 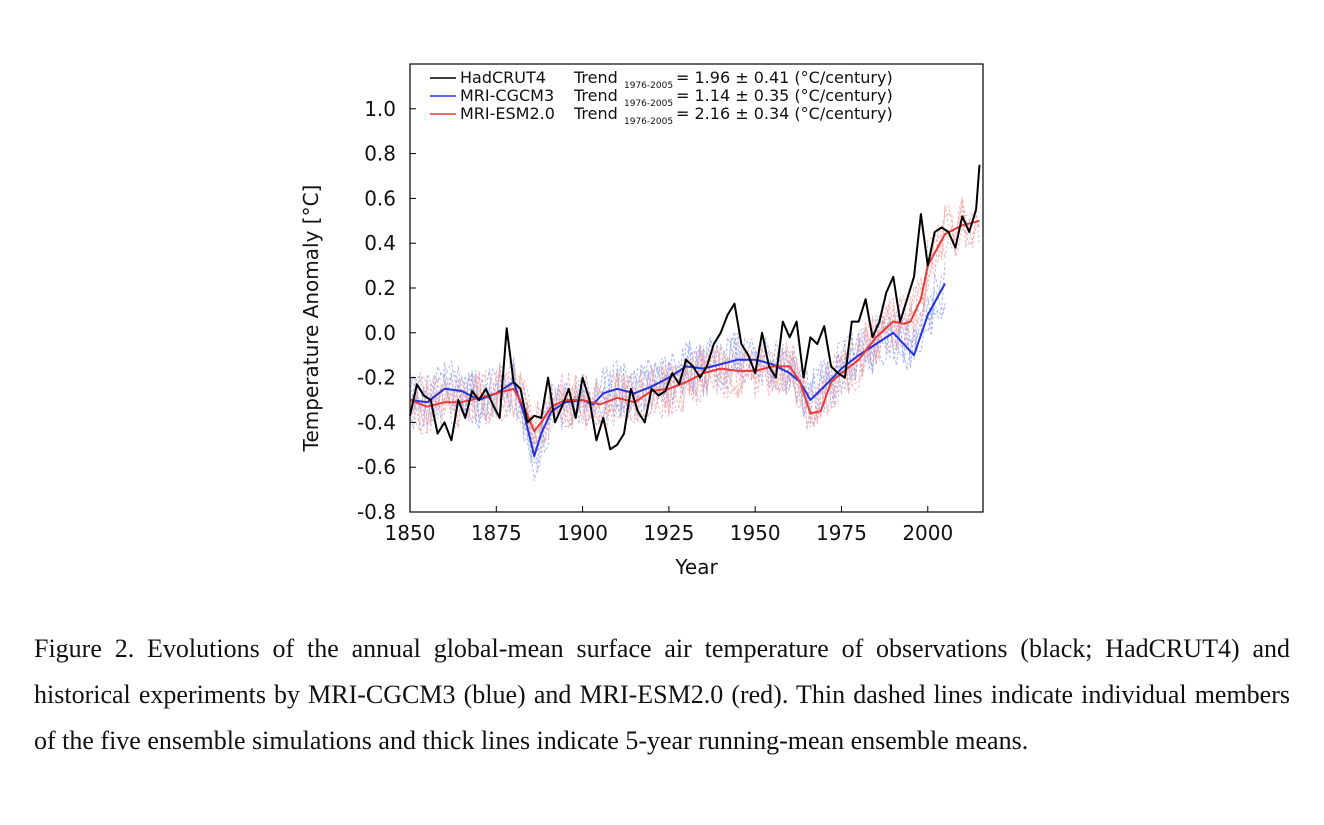 What do you see at coordinates (376, 378) in the screenshot?
I see `y-tick-label: -0.2` at bounding box center [376, 378].